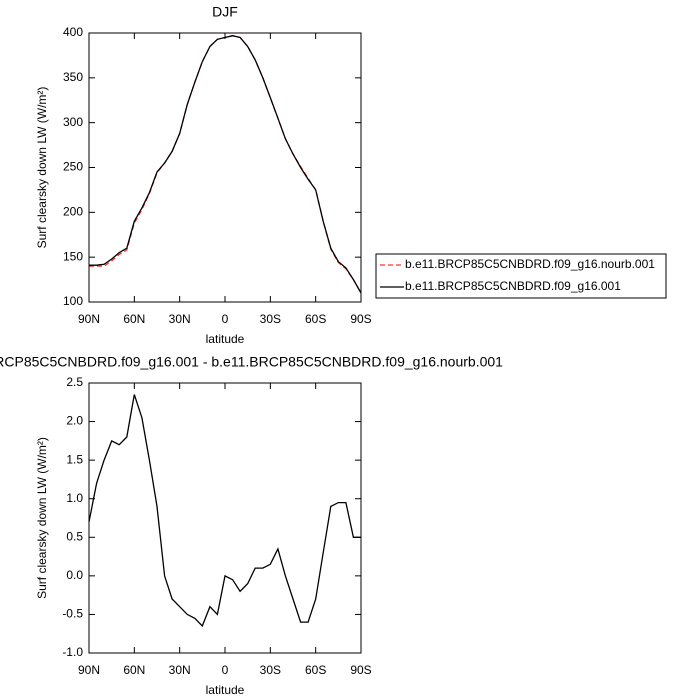  What do you see at coordinates (521, 276) in the screenshot?
I see `legend-box` at bounding box center [521, 276].